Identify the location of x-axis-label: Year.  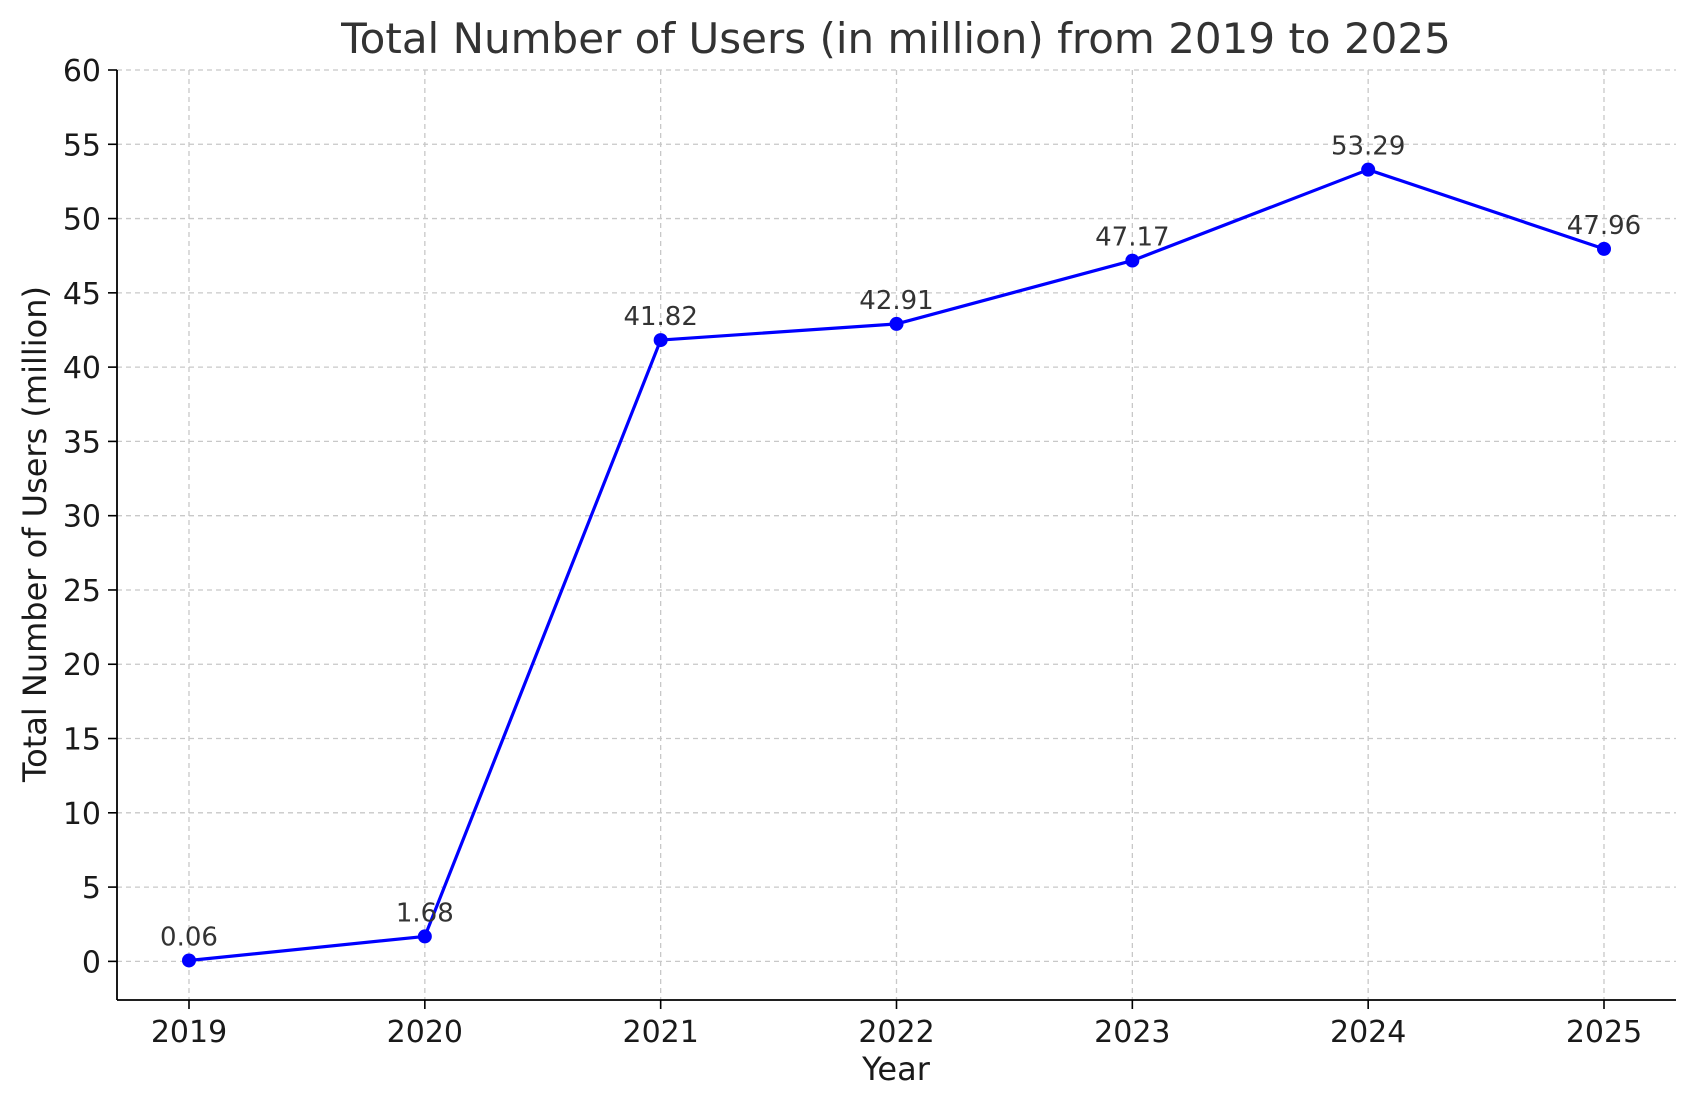
(896, 1069).